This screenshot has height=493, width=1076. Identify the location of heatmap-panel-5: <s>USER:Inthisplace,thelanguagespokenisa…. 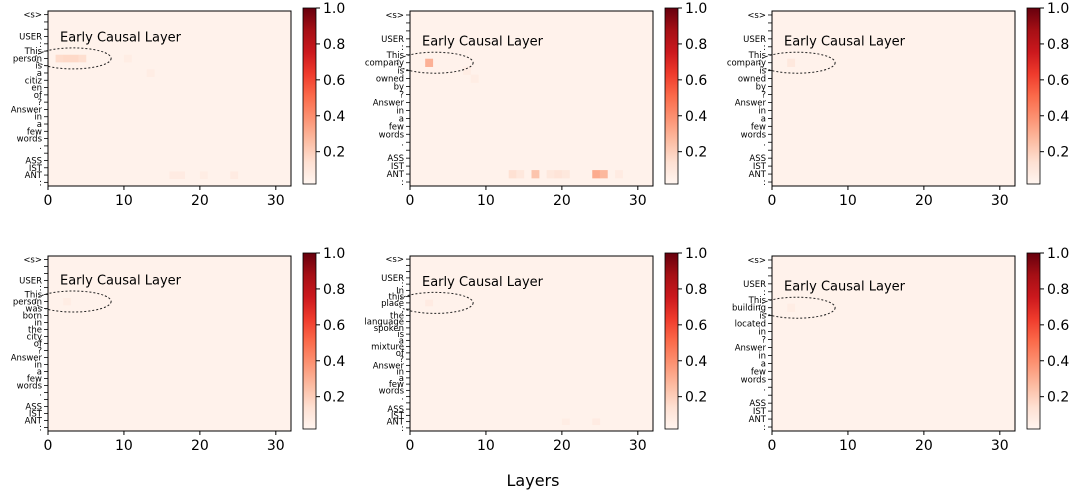
(535, 350).